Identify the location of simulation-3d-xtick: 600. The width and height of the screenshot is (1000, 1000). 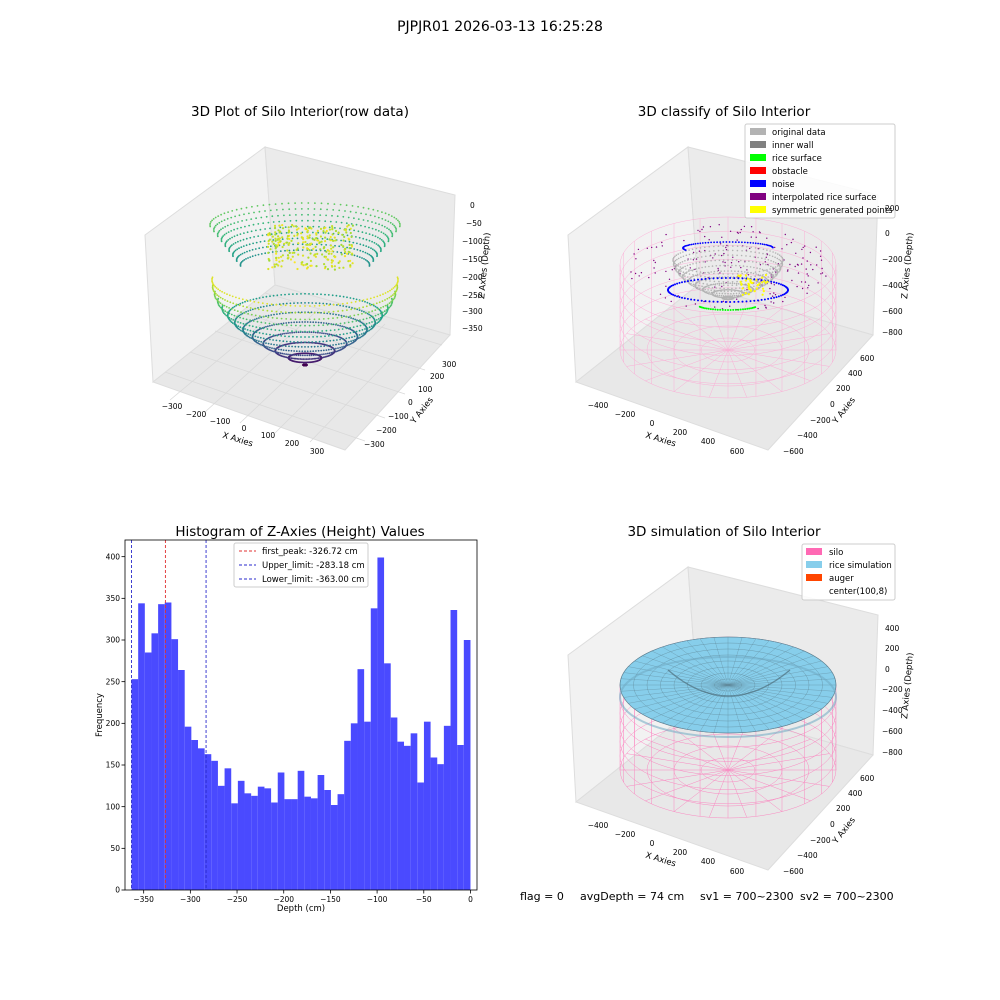
(737, 871).